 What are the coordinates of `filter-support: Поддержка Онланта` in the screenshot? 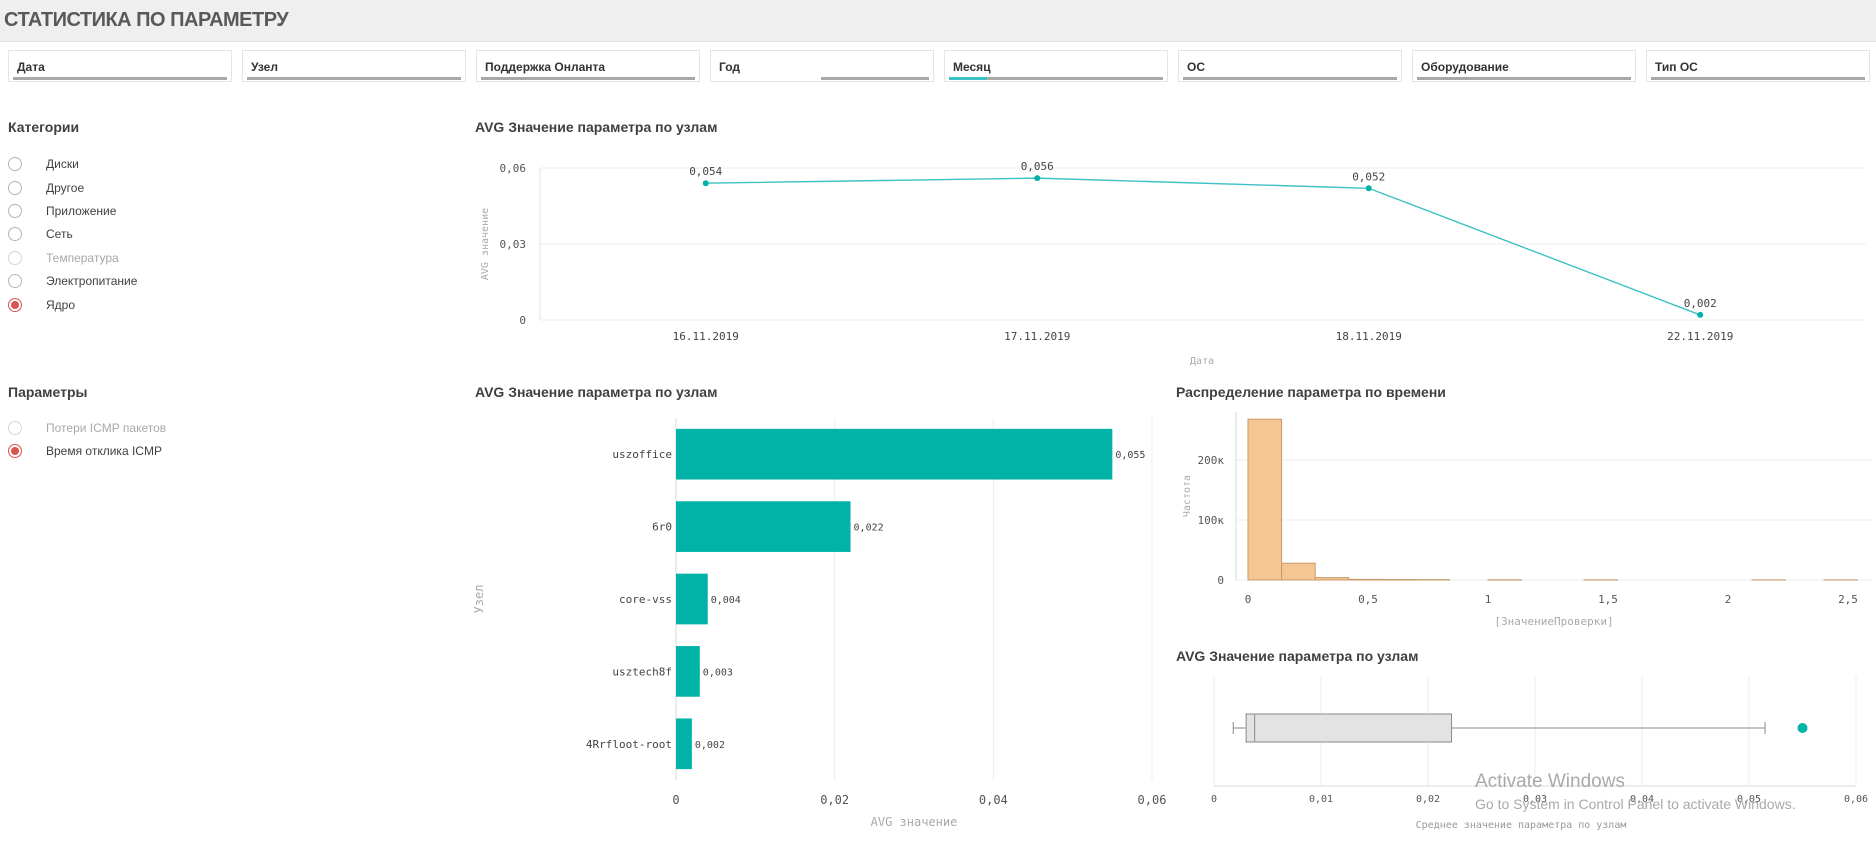 It's located at (588, 66).